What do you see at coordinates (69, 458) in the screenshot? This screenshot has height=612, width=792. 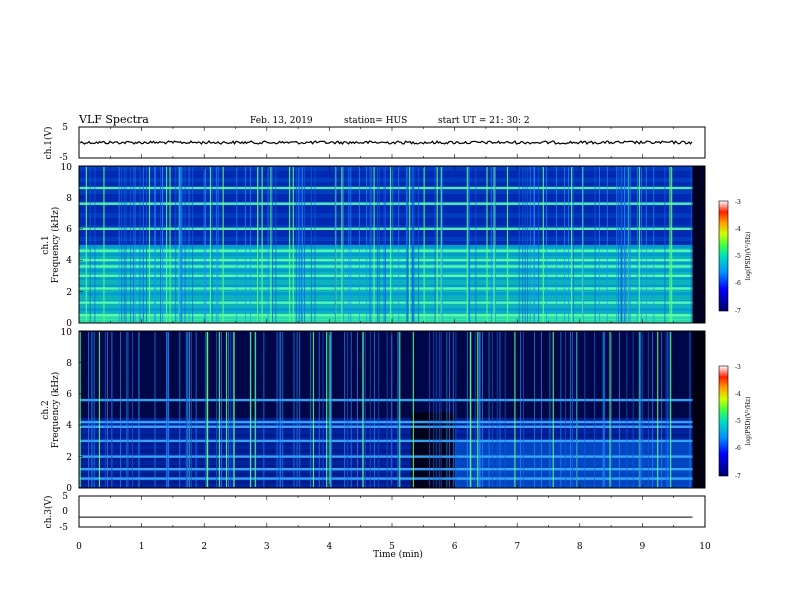 I see `ch2-ytick-2: 2` at bounding box center [69, 458].